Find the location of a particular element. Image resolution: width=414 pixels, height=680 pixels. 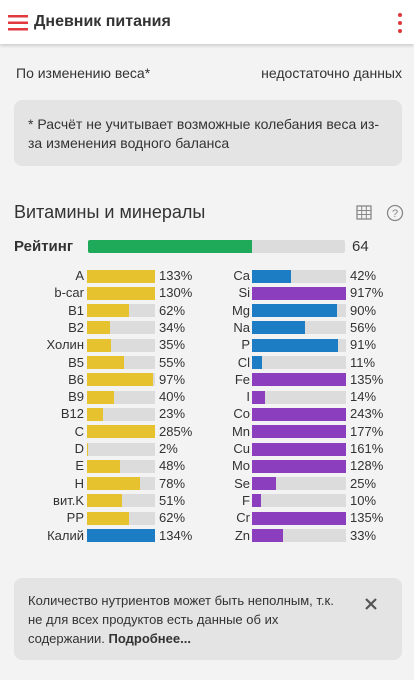

nutrient-name: B12 is located at coordinates (72, 414).